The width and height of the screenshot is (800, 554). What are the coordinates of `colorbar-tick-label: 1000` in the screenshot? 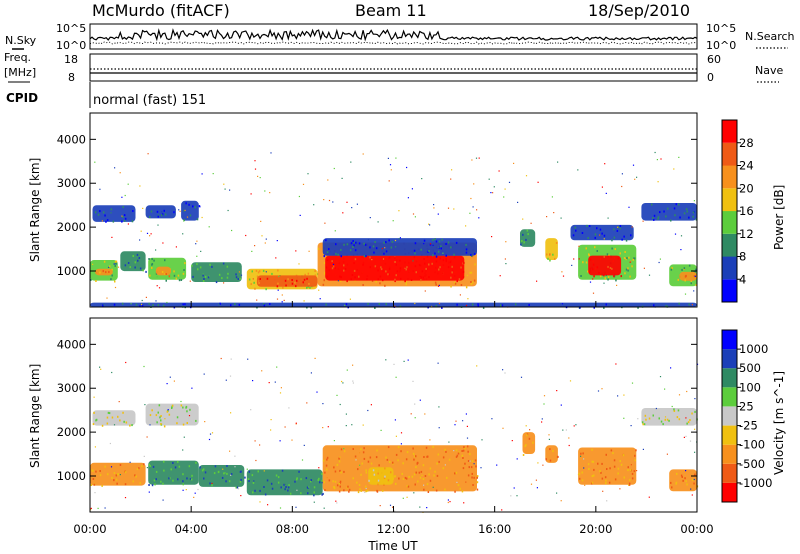 It's located at (753, 349).